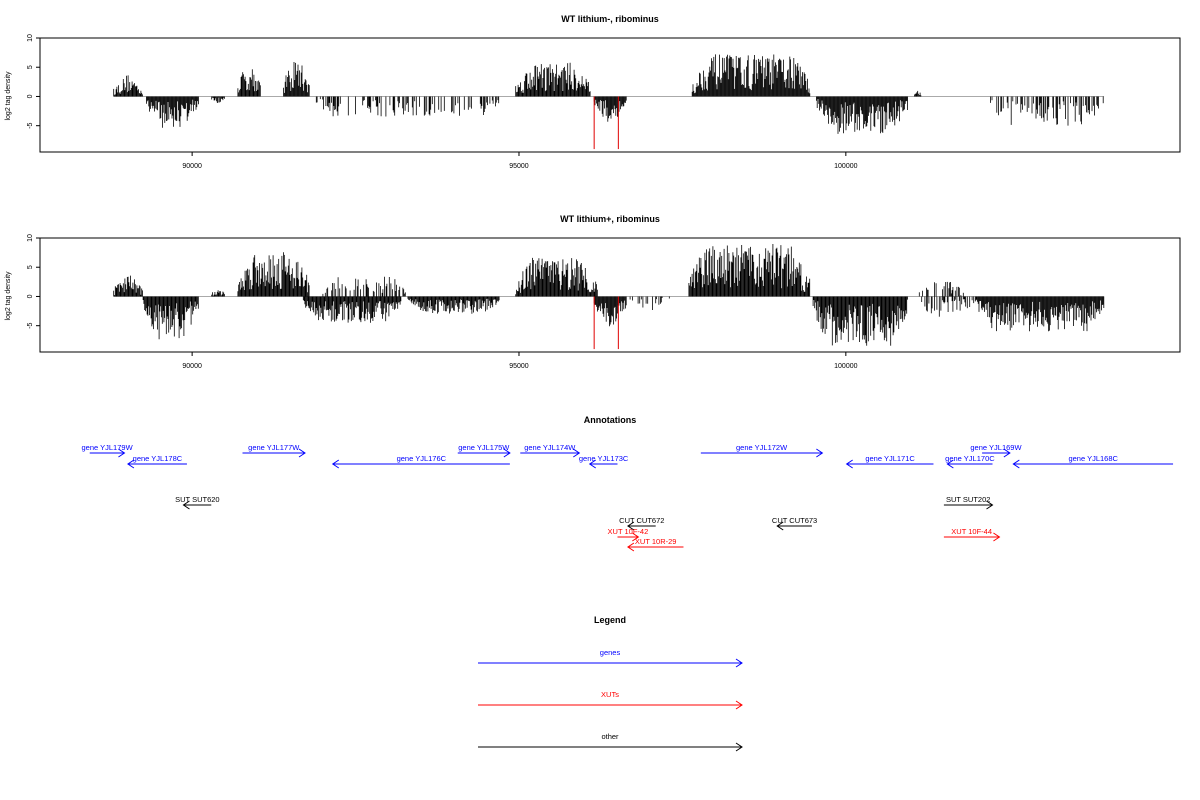 Image resolution: width=1200 pixels, height=800 pixels. I want to click on annotations-title: Annotations, so click(610, 420).